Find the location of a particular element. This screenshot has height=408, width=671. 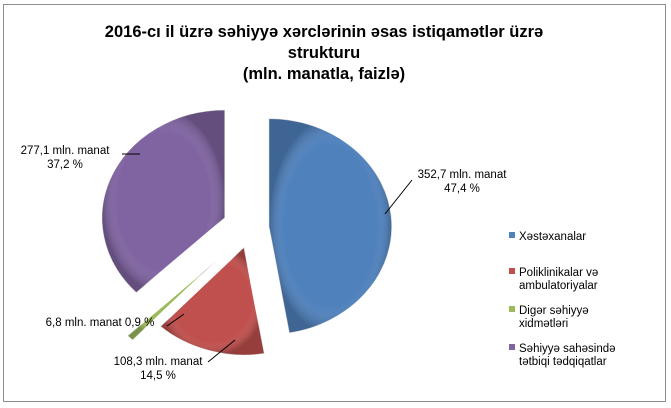

chart-title-line-2: strukturu is located at coordinates (324, 53).